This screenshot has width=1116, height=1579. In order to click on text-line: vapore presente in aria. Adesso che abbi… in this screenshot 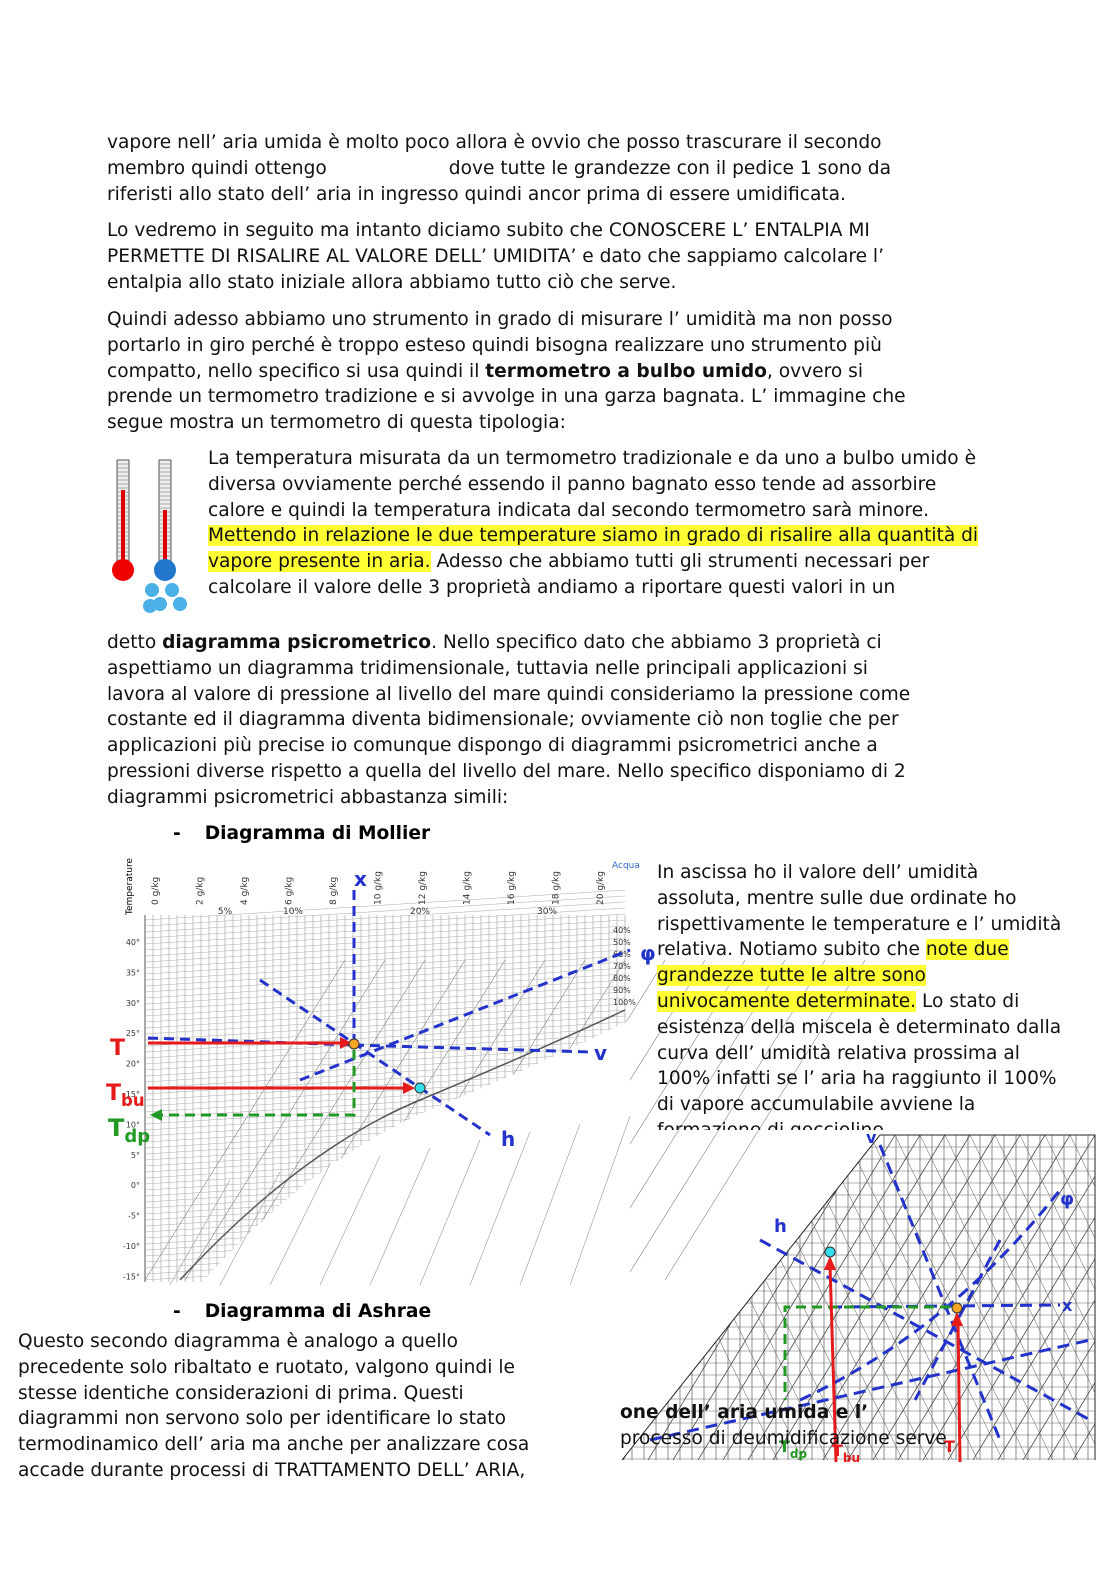, I will do `click(593, 562)`.